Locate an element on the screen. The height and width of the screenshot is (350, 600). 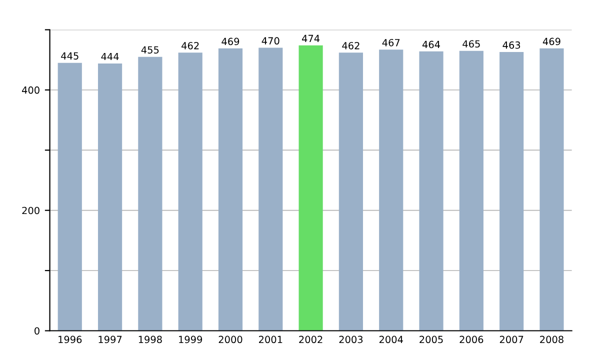
data-label: 455 is located at coordinates (150, 50).